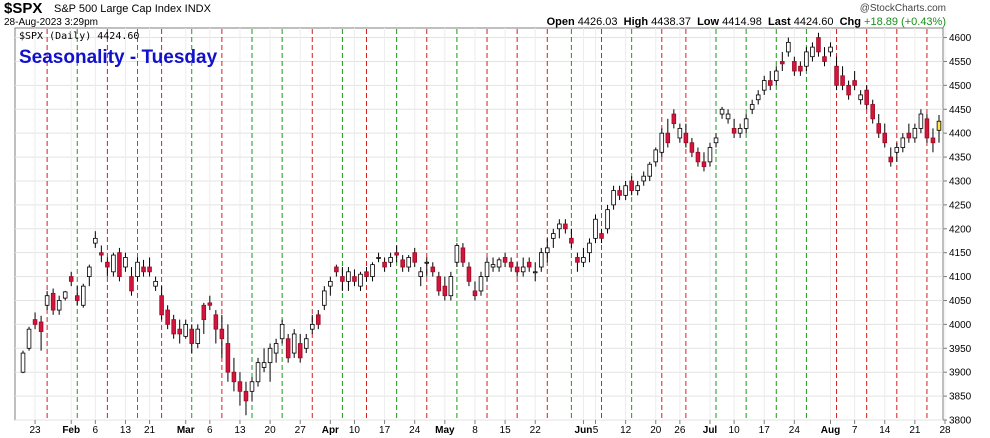  I want to click on x-tick-label: Jun, so click(584, 430).